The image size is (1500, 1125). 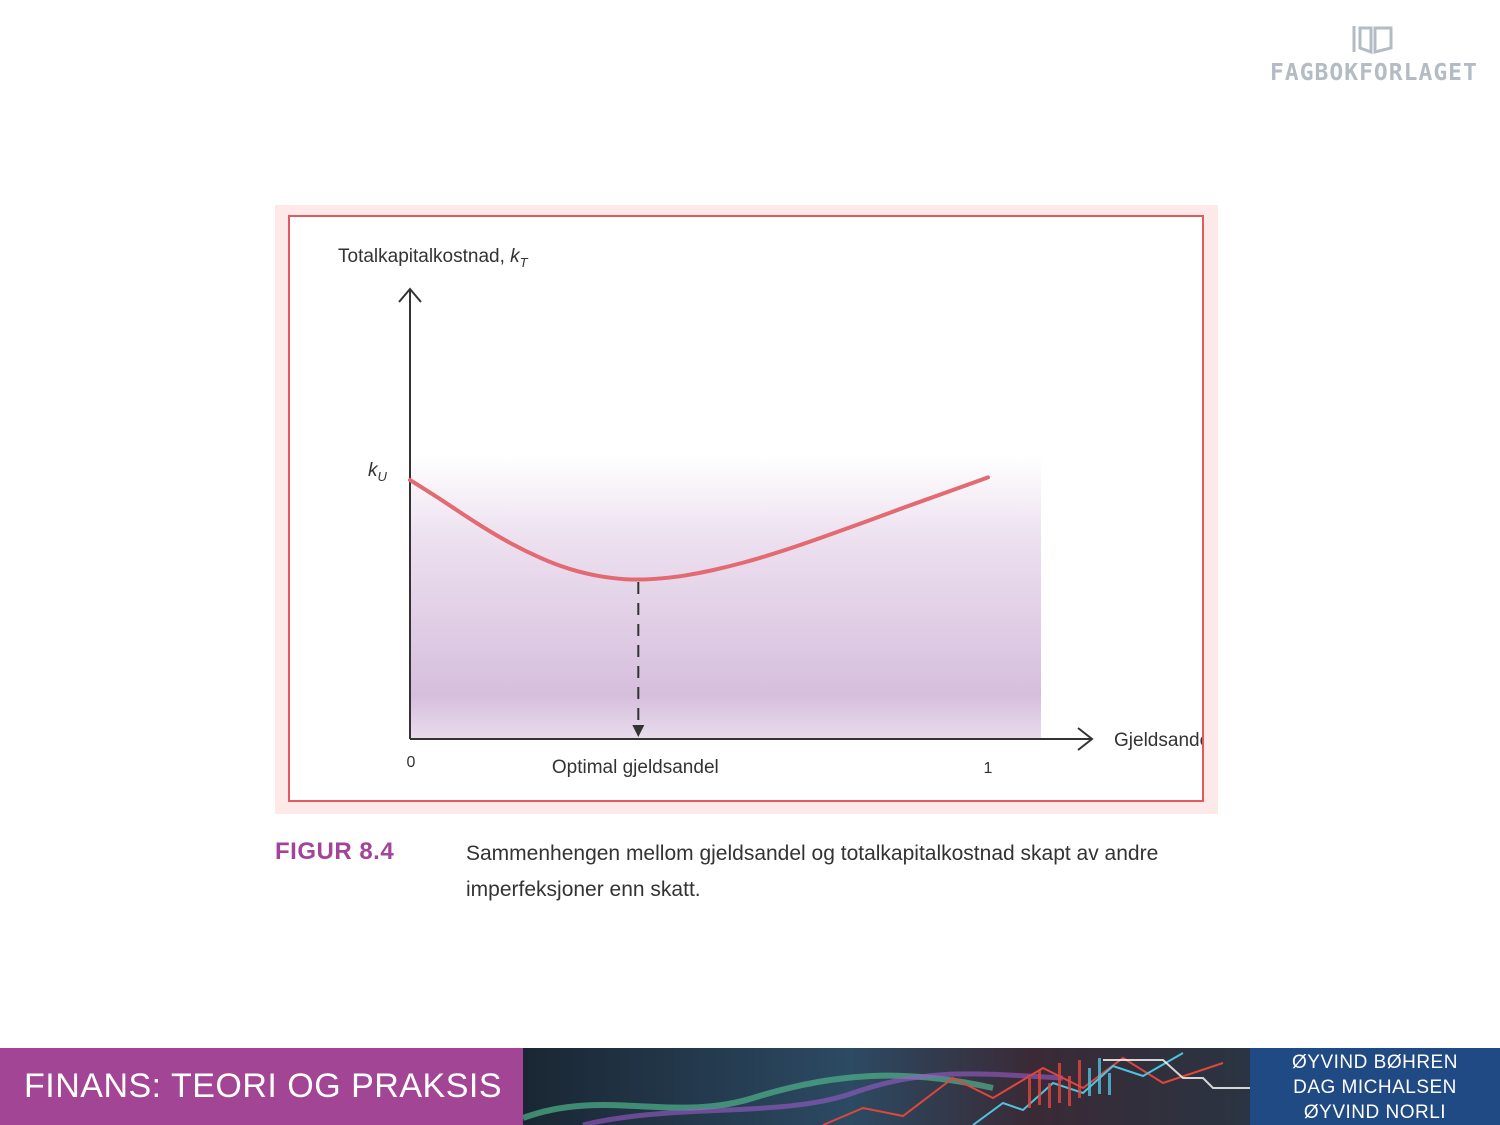 I want to click on y-axis-label: Totalkapitalkostnad, kT, so click(x=433, y=258).